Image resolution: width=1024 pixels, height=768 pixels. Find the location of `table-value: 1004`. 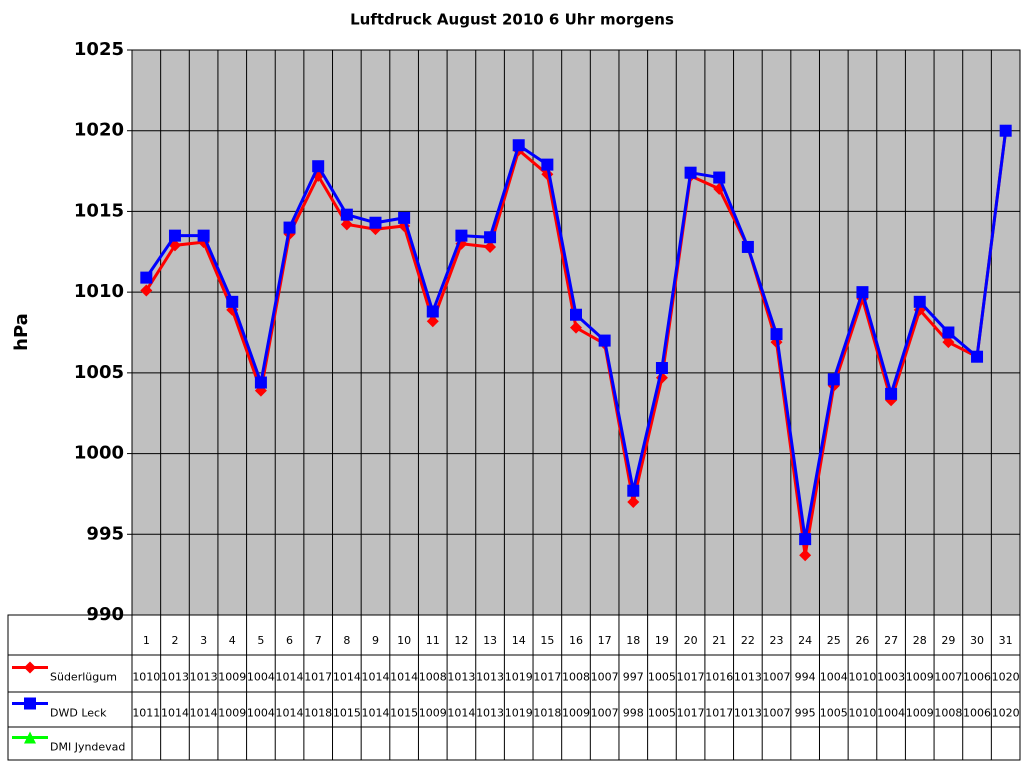

table-value: 1004 is located at coordinates (261, 713).